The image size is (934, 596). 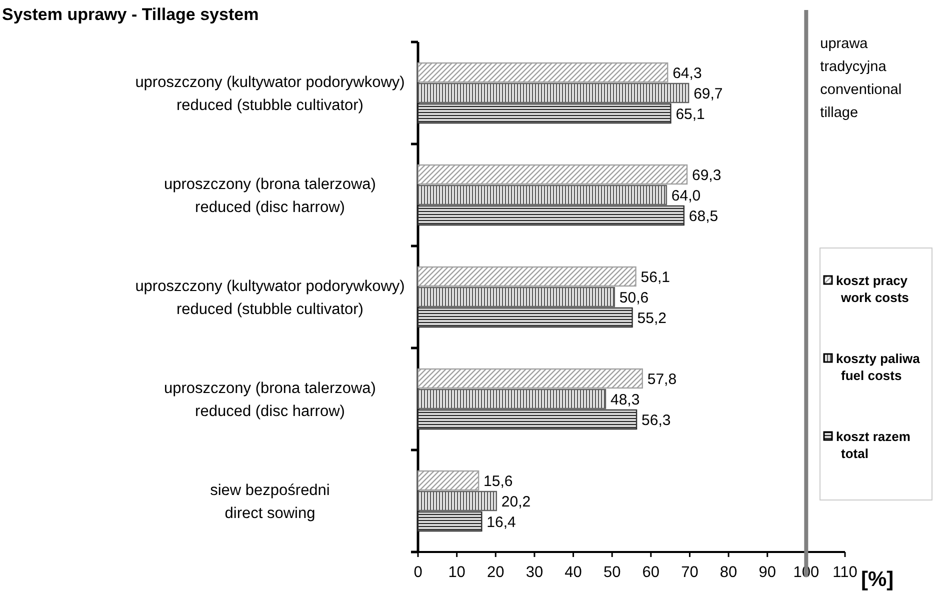 What do you see at coordinates (535, 572) in the screenshot?
I see `x-tick-label: 30` at bounding box center [535, 572].